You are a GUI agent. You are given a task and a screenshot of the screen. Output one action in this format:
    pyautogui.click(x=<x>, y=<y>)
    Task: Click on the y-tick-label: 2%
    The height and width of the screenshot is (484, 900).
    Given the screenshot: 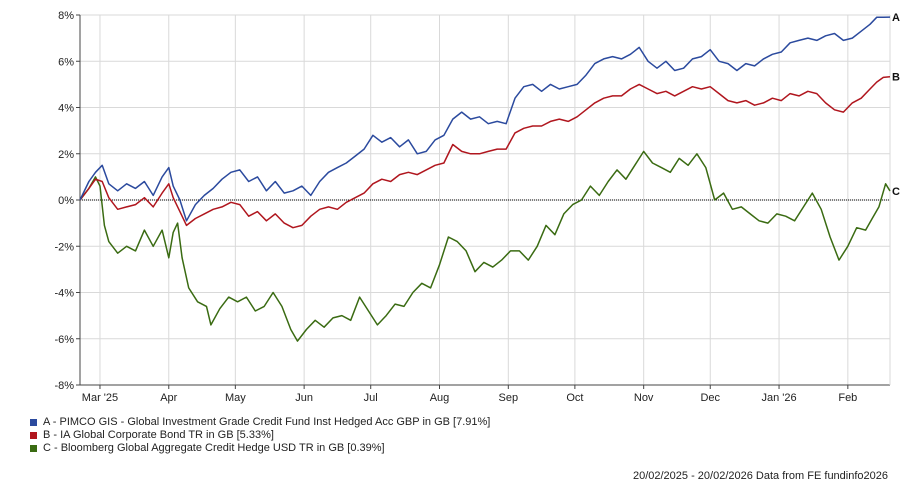 What is the action you would take?
    pyautogui.click(x=66, y=155)
    